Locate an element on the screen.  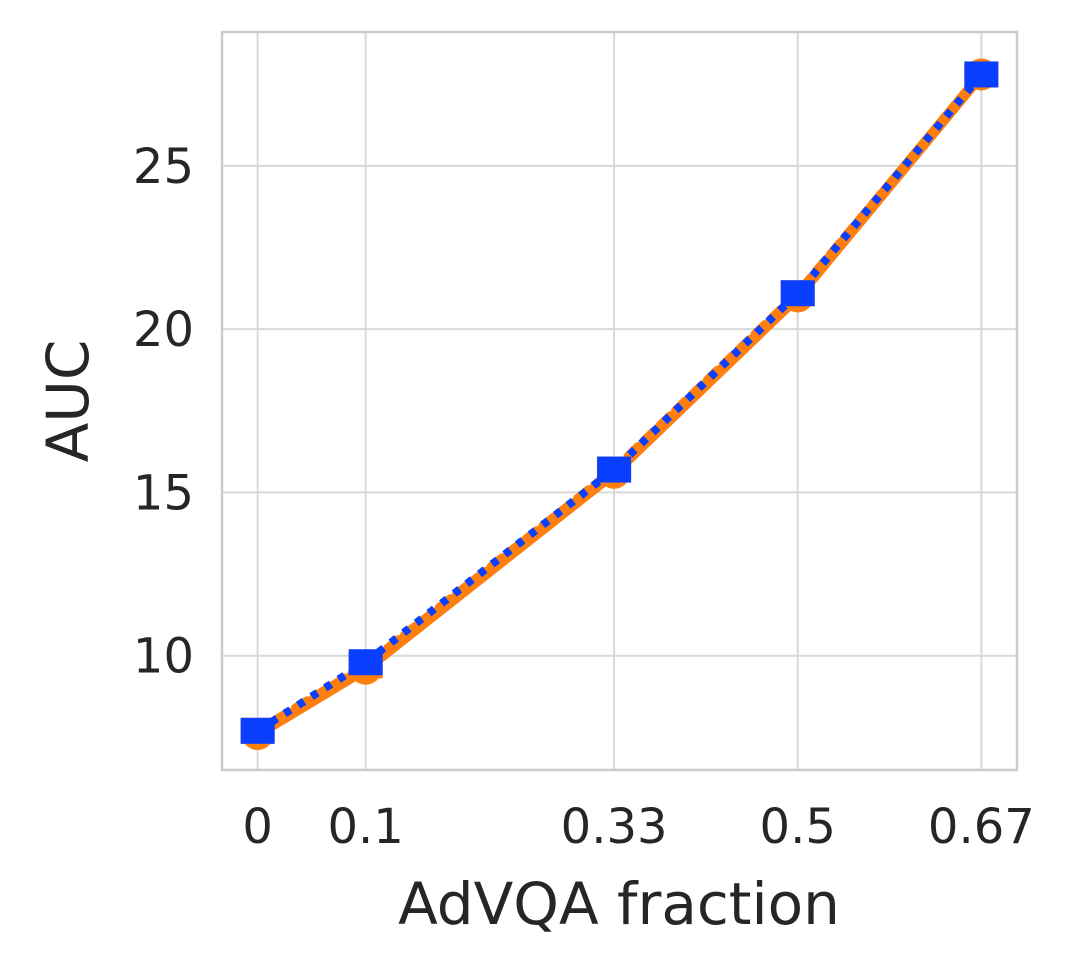
y-axis-label: AUC is located at coordinates (68, 401).